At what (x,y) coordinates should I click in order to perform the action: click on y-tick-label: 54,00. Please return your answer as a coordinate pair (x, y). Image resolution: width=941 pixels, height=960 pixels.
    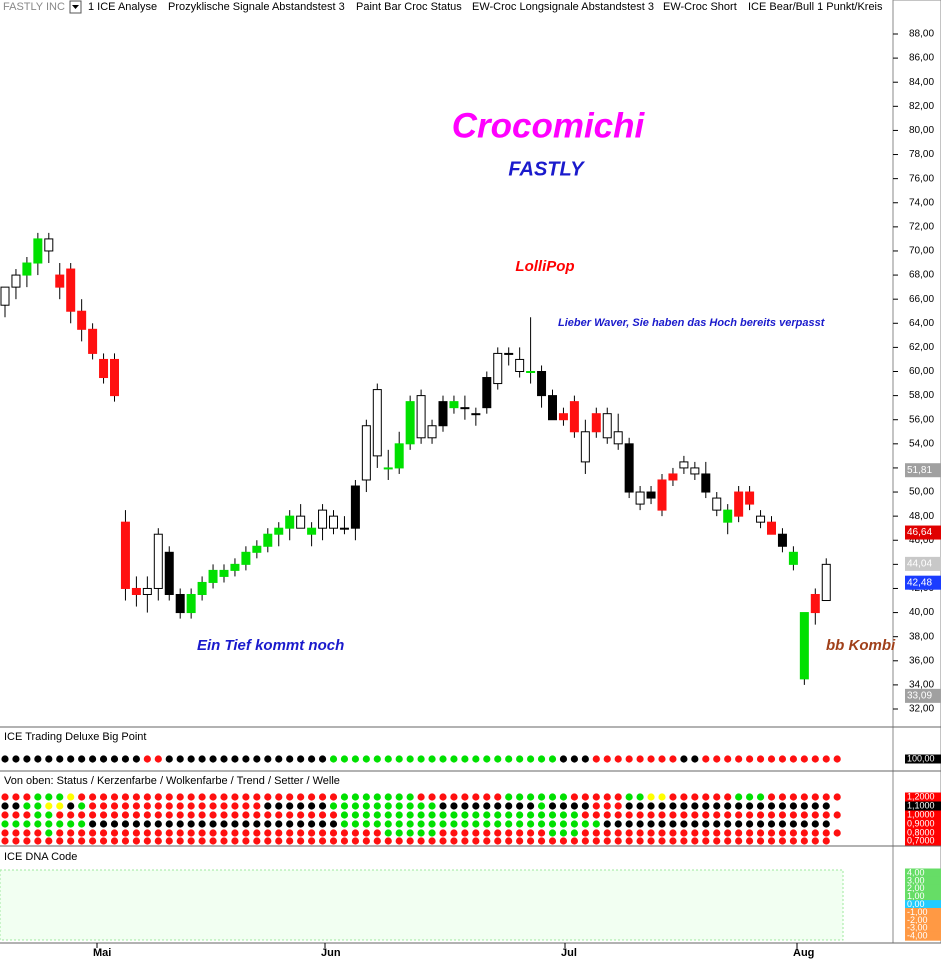
    Looking at the image, I should click on (921, 443).